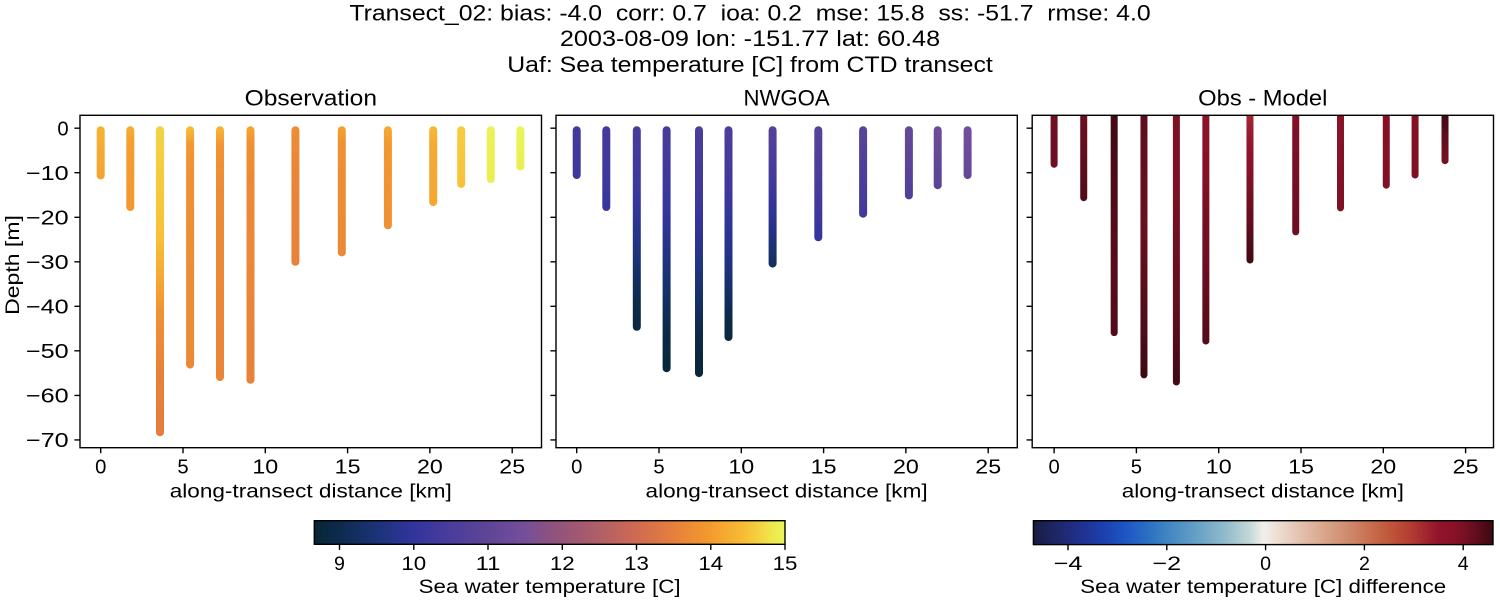 Image resolution: width=1500 pixels, height=600 pixels. What do you see at coordinates (47, 174) in the screenshot?
I see `svg-text: −10` at bounding box center [47, 174].